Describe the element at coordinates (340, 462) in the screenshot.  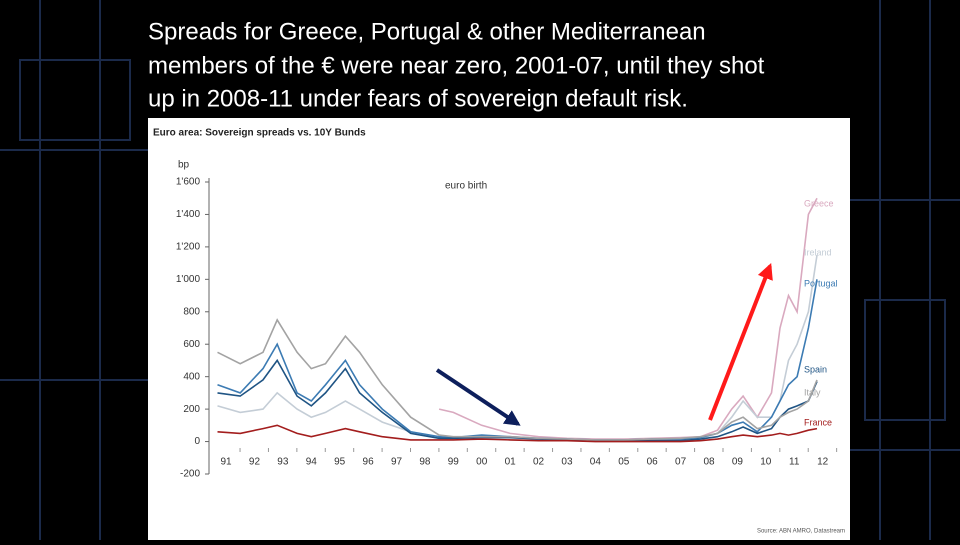
I see `x-tick-label: 95` at that location.